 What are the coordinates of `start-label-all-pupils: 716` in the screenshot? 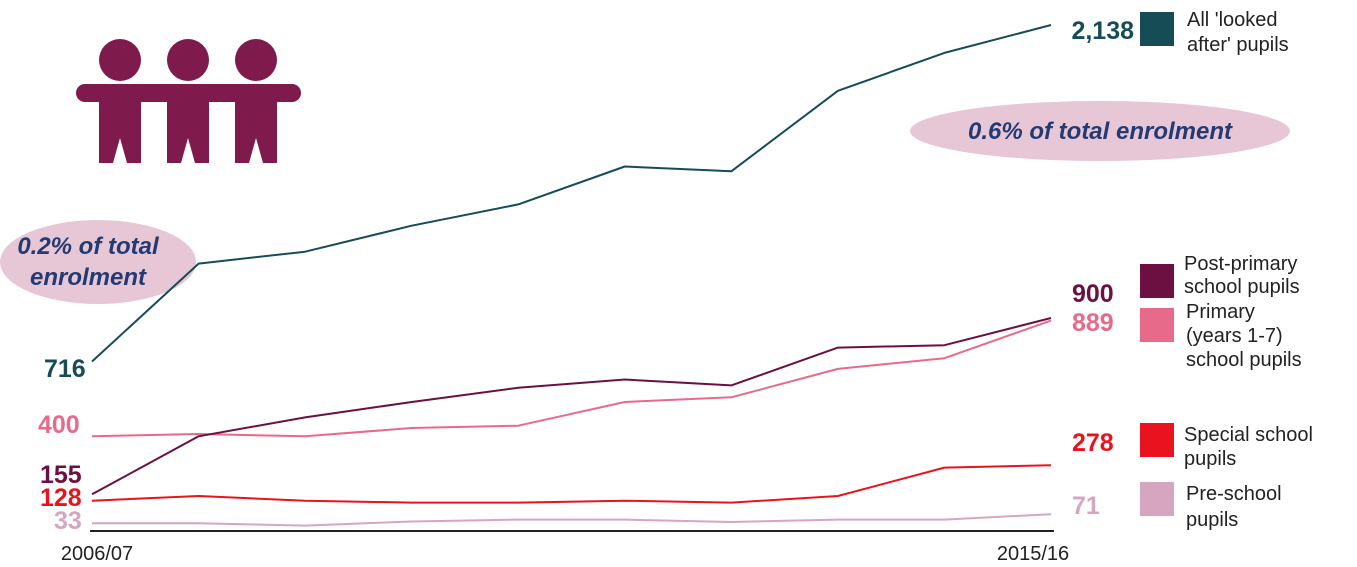 It's located at (65, 369).